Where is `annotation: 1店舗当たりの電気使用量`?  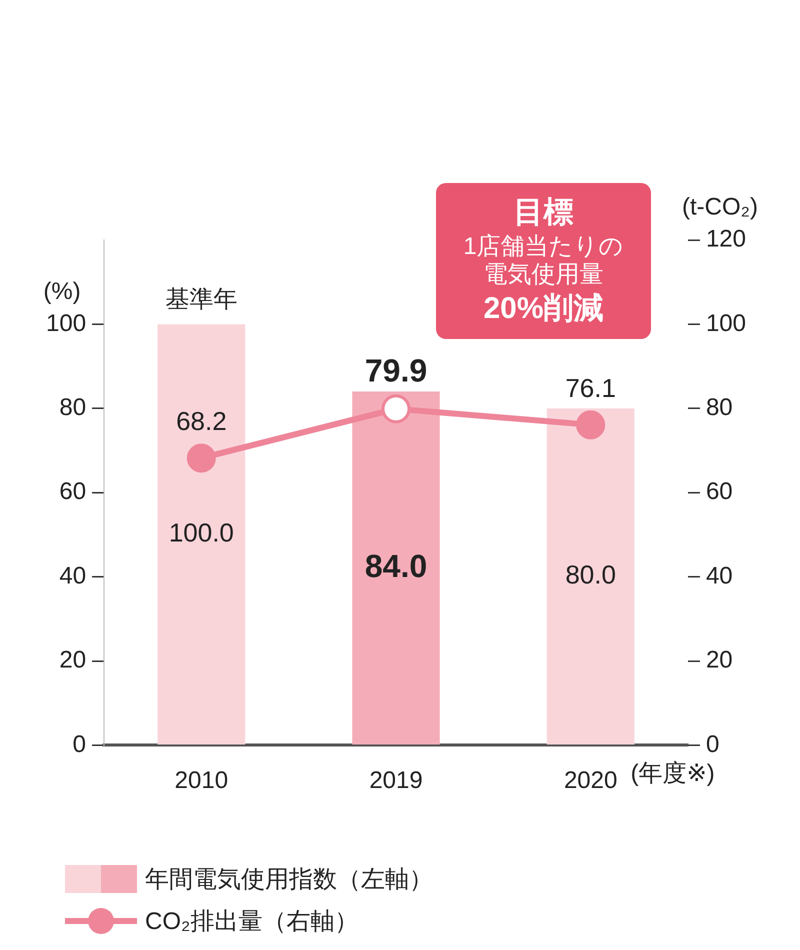 annotation: 1店舗当たりの電気使用量 is located at coordinates (543, 261).